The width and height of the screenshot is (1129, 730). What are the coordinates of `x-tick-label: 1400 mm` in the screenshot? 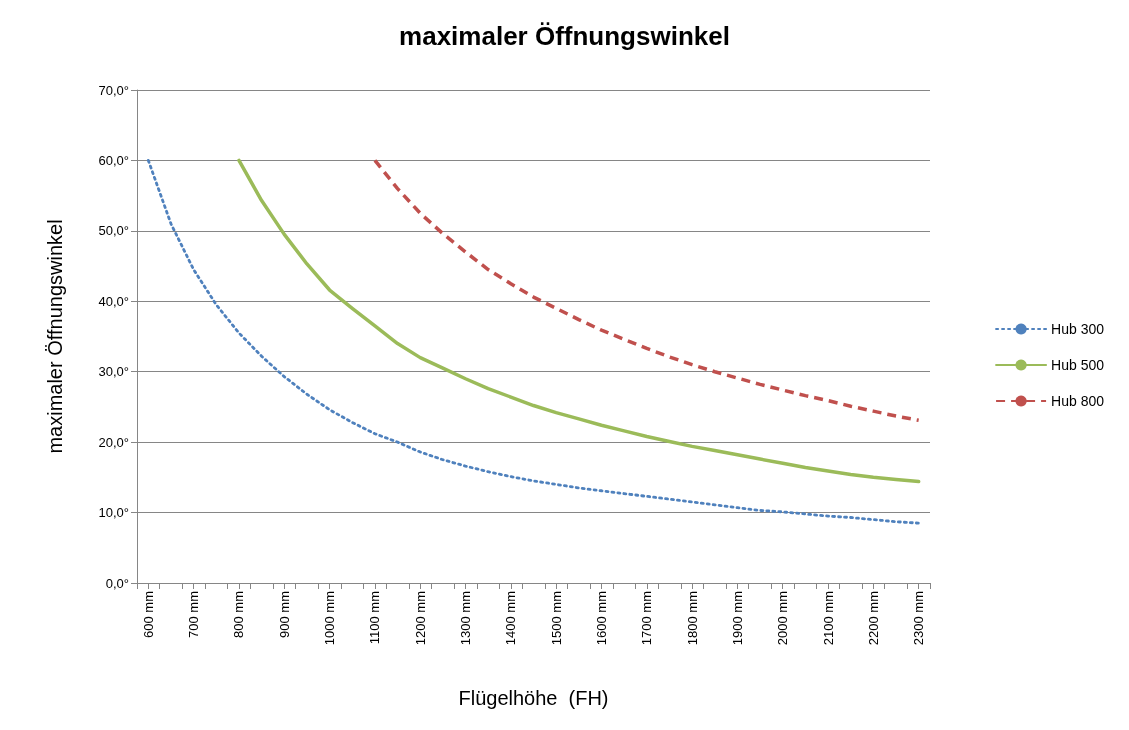 It's located at (511, 618).